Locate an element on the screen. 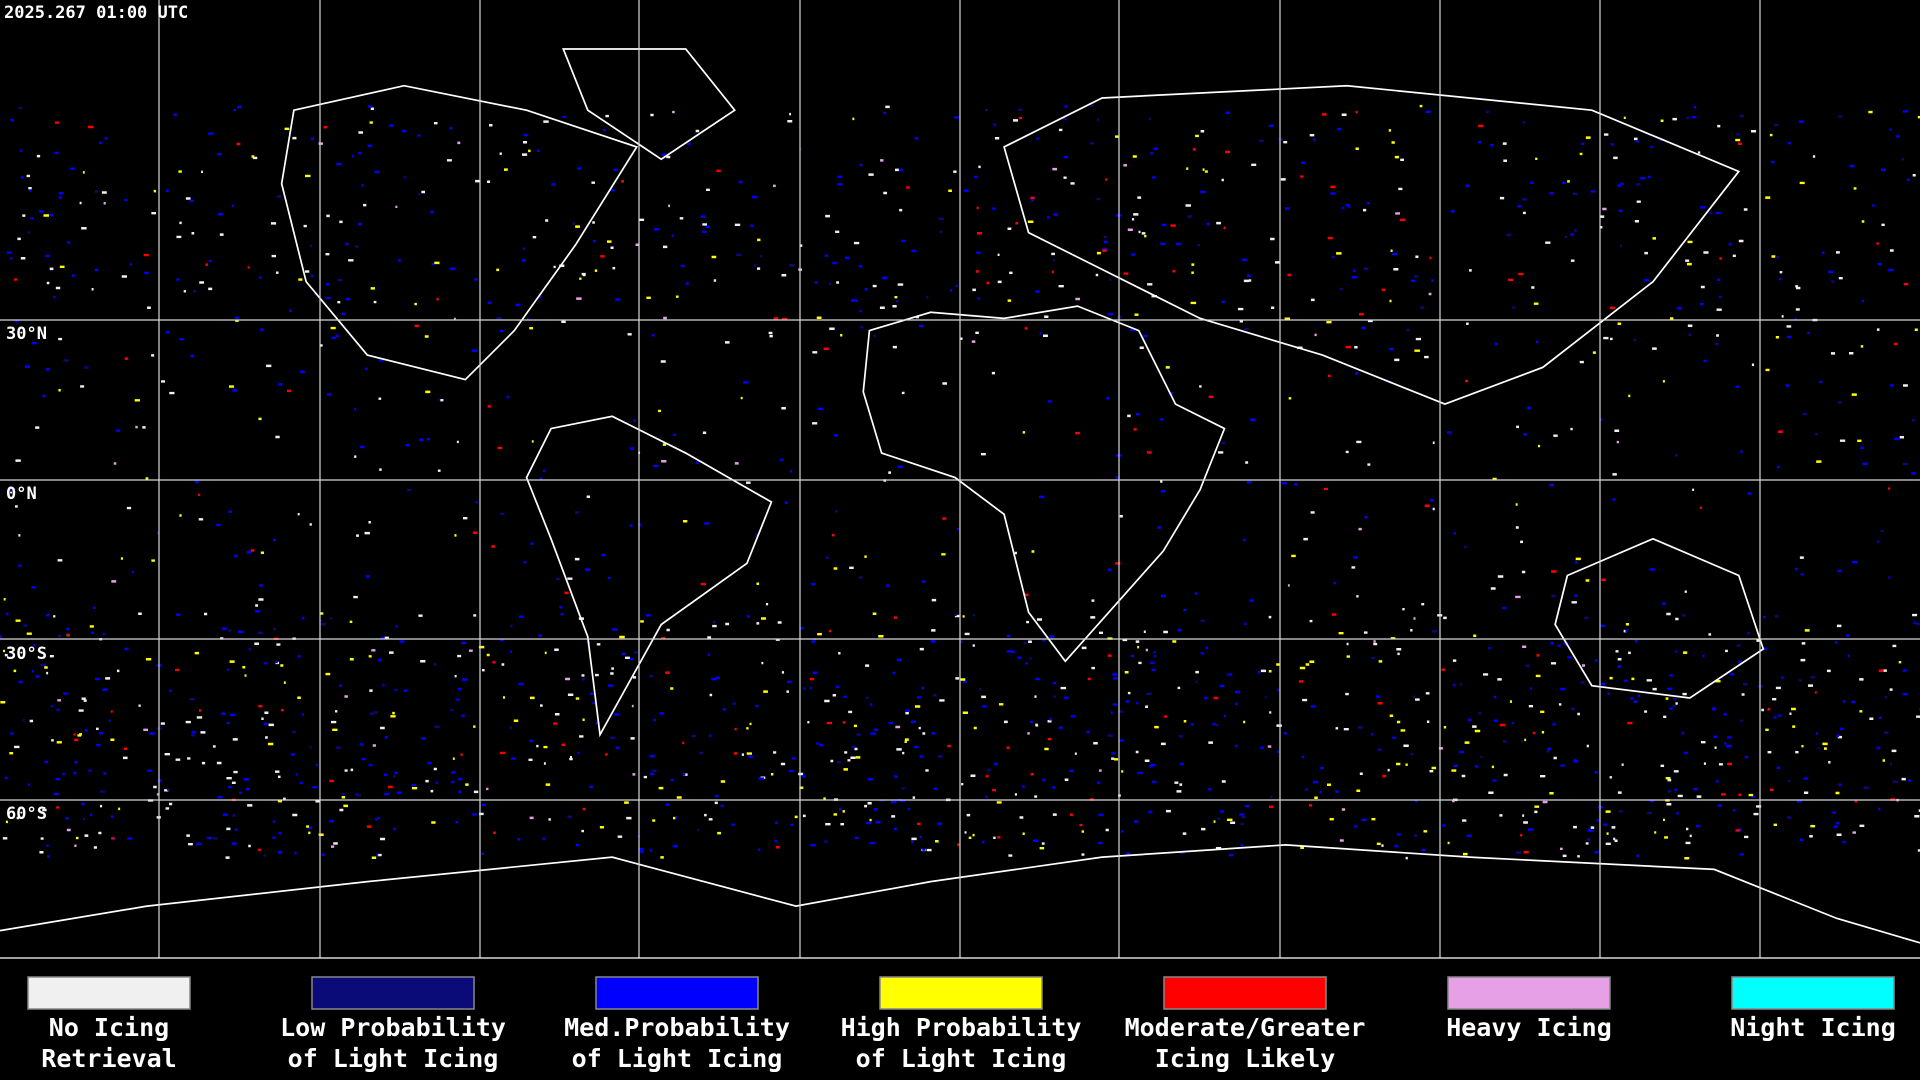  legend-label: High Probability is located at coordinates (961, 1027).